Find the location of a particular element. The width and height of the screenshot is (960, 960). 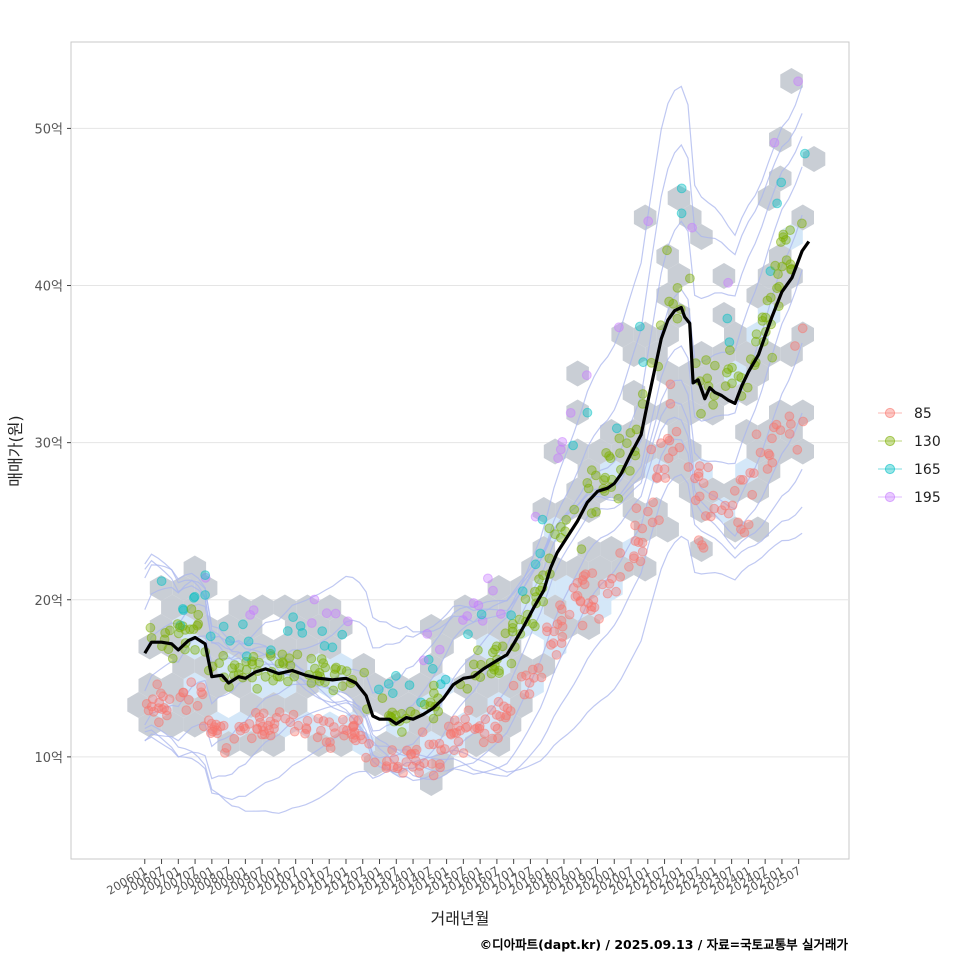

y-tick-label: 50억 is located at coordinates (48, 129).